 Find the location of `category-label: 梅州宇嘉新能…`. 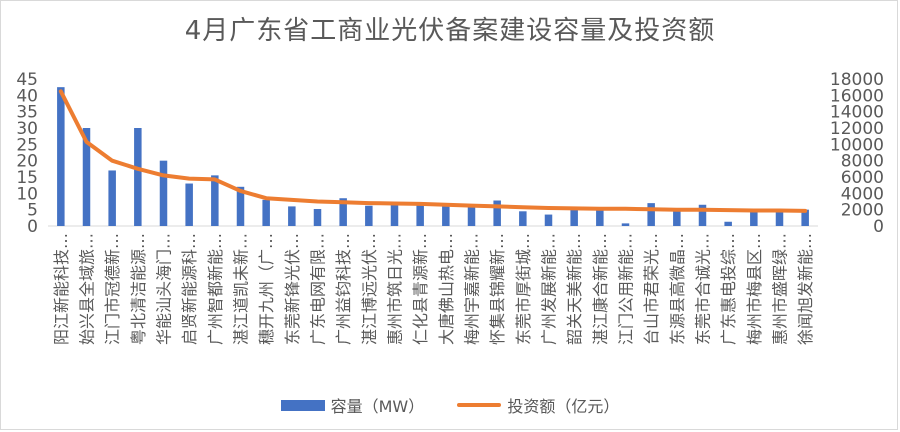

category-label: 梅州宇嘉新能… is located at coordinates (472, 289).